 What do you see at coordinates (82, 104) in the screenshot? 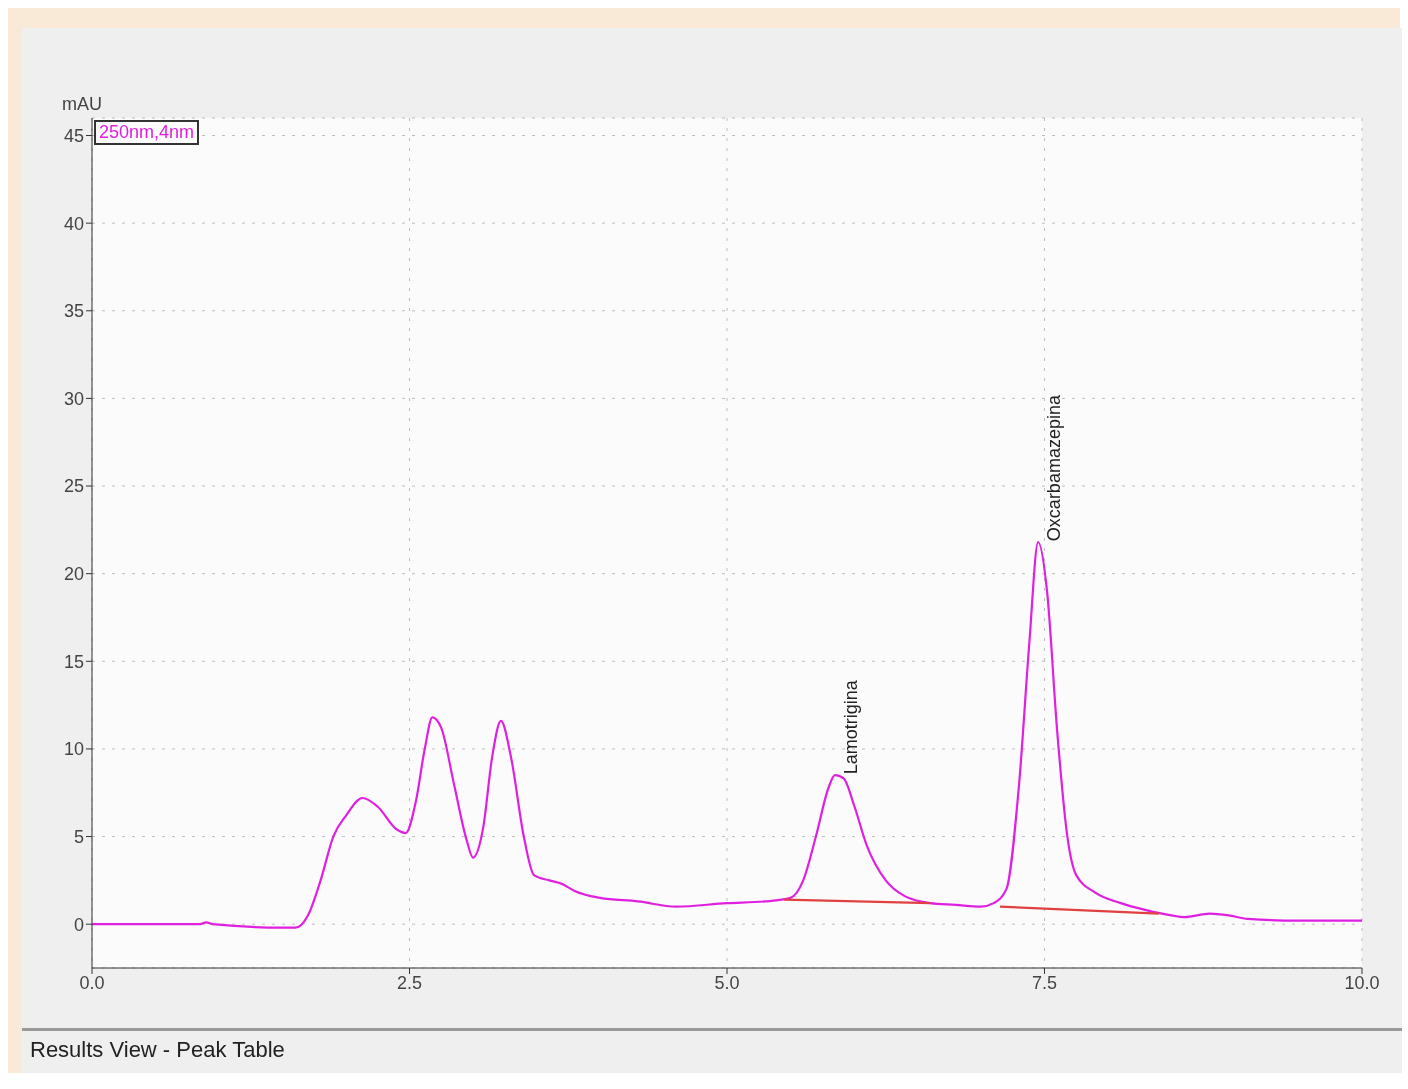
I see `y-axis-title: mAU` at bounding box center [82, 104].